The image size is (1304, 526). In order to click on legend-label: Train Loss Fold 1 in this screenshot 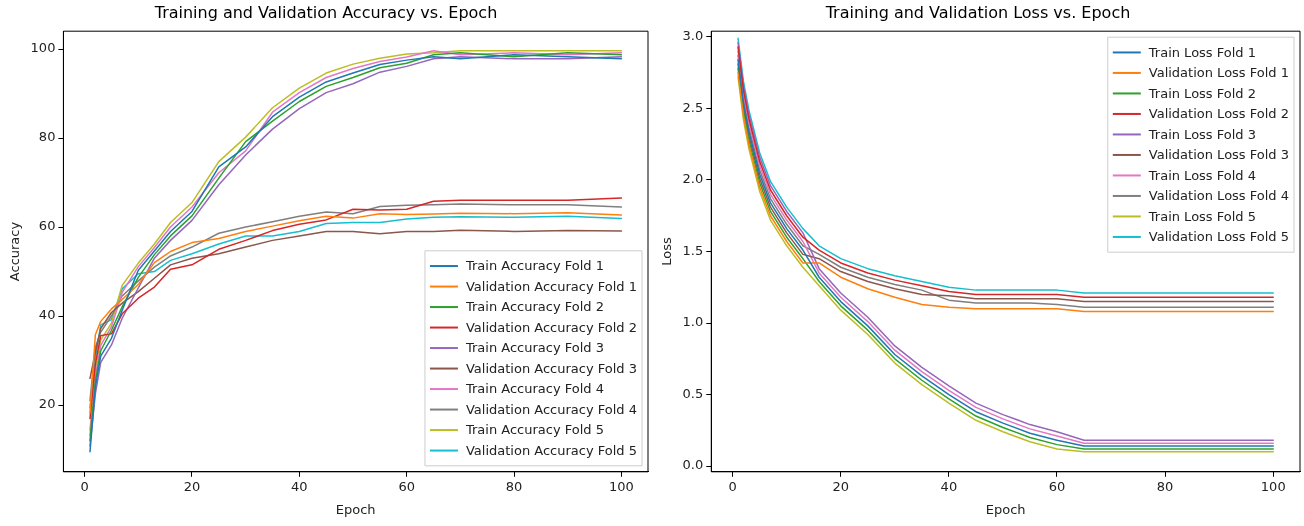, I will do `click(1202, 52)`.